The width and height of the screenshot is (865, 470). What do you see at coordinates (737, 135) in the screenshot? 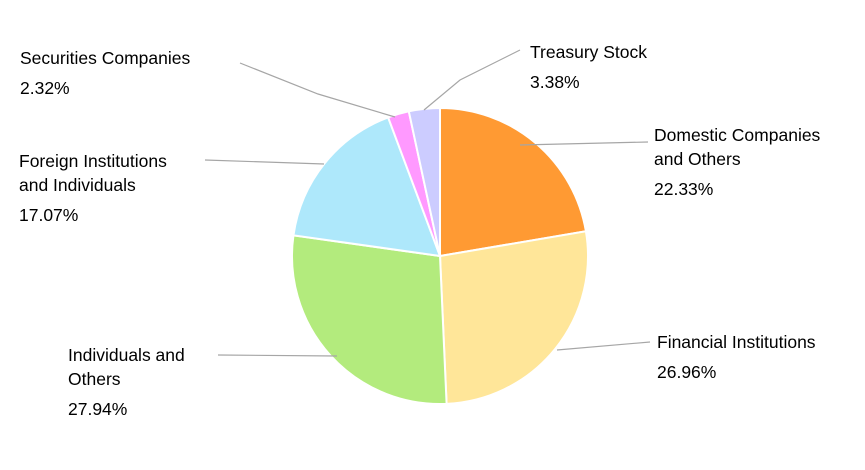
I see `slice-name-line: Domestic Companies` at bounding box center [737, 135].